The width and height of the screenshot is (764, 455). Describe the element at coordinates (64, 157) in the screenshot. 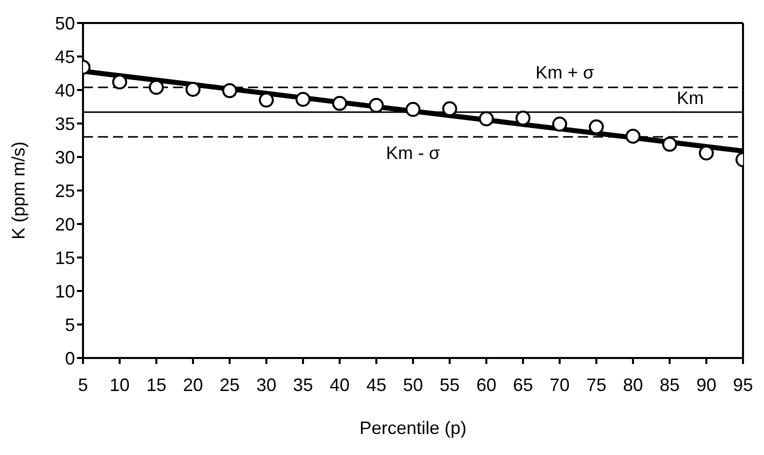

I see `y-tick-label: 30` at that location.